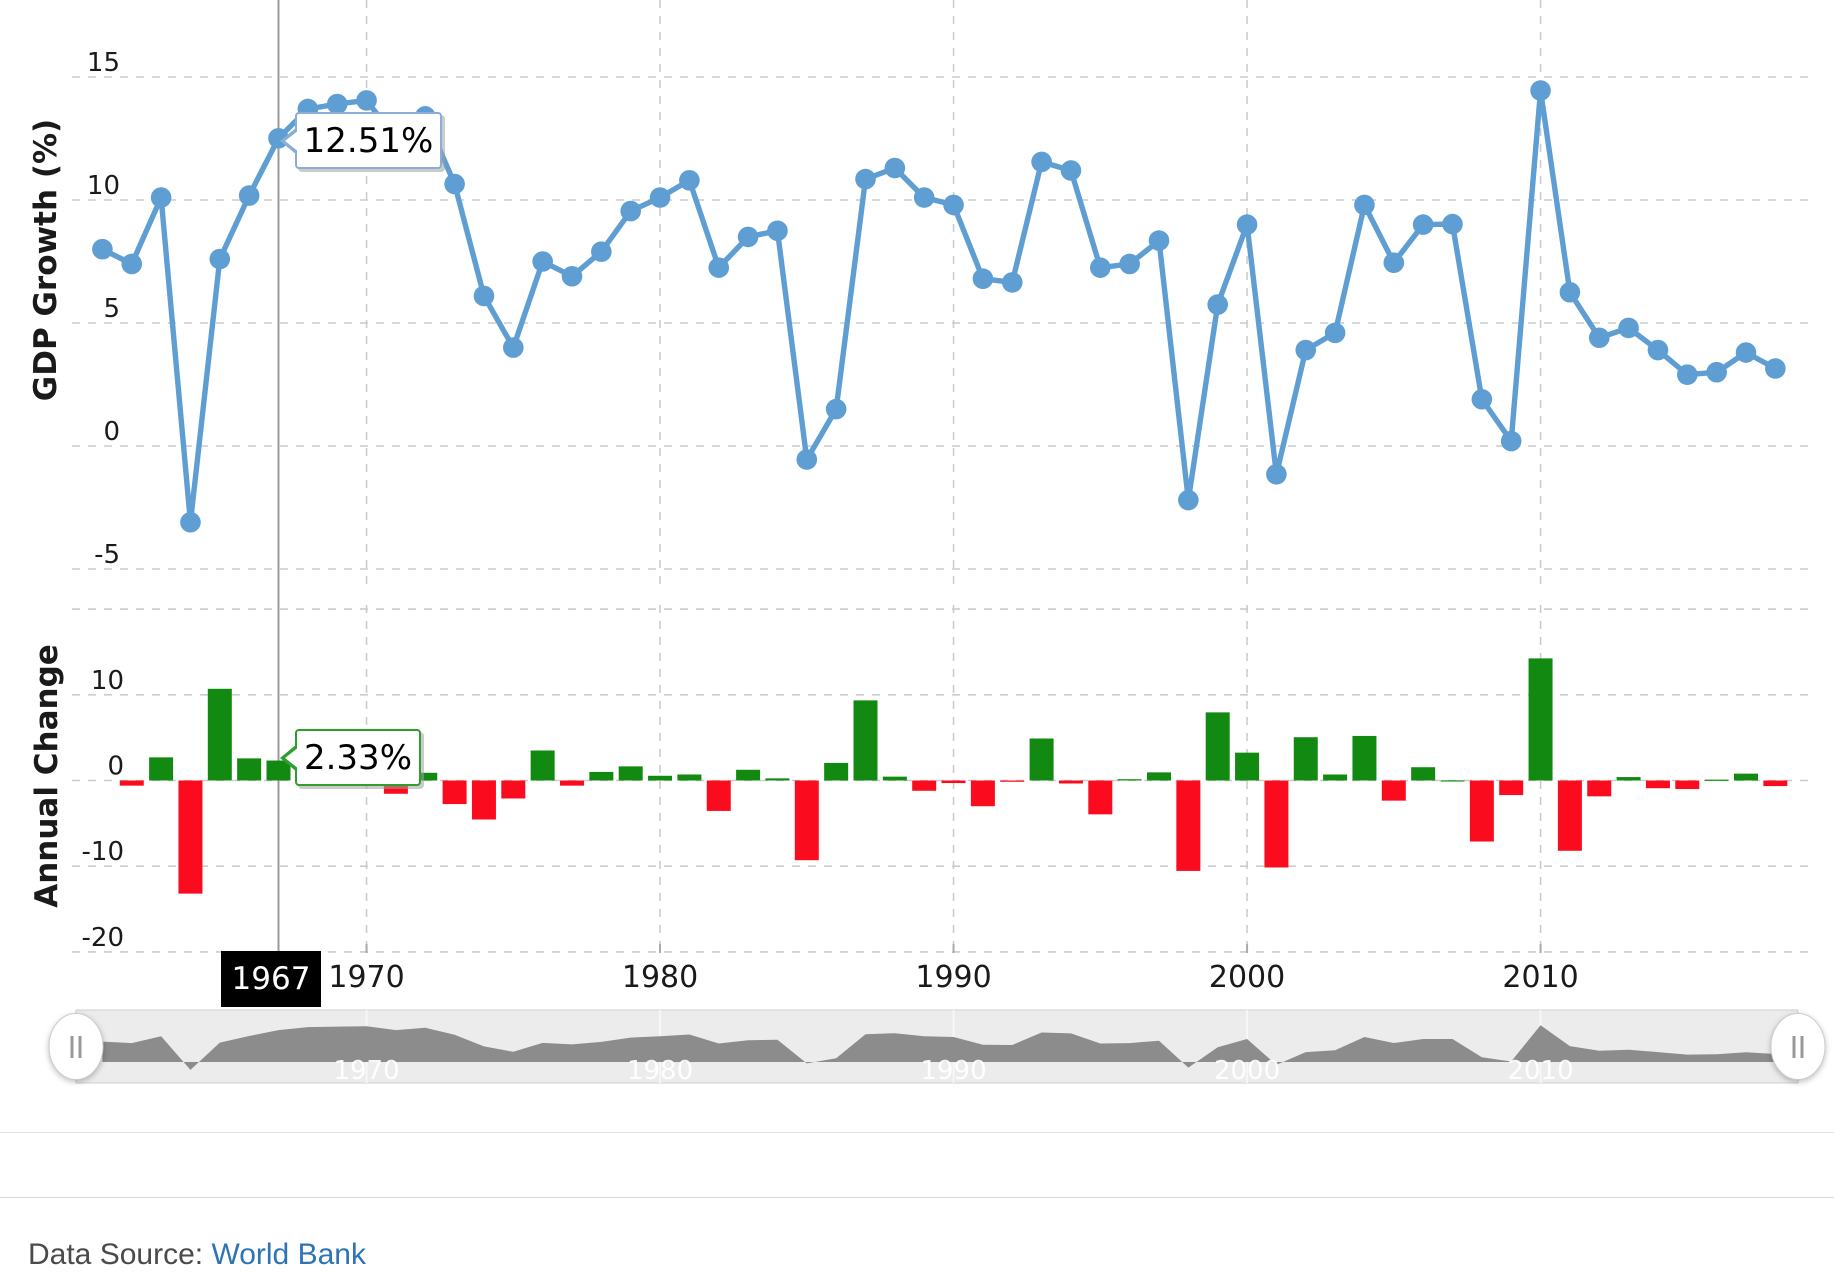 This screenshot has height=1286, width=1834. What do you see at coordinates (542, 261) in the screenshot?
I see `data-point-1976` at bounding box center [542, 261].